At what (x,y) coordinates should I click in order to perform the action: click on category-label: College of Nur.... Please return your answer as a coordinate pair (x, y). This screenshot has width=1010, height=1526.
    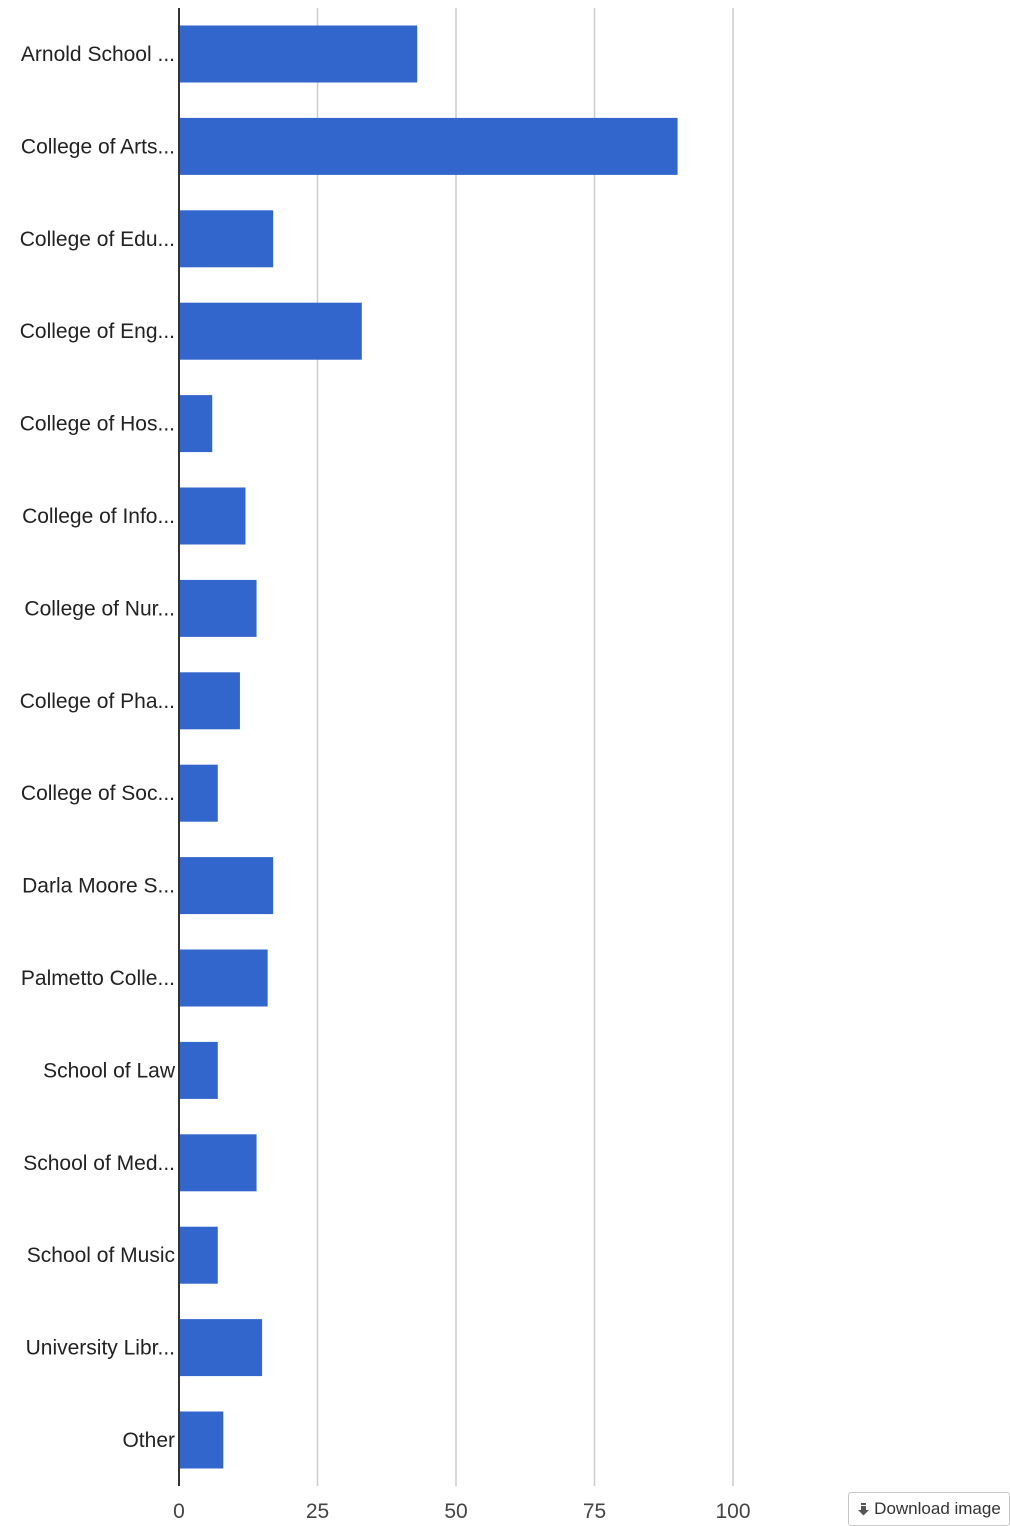
    Looking at the image, I should click on (99, 608).